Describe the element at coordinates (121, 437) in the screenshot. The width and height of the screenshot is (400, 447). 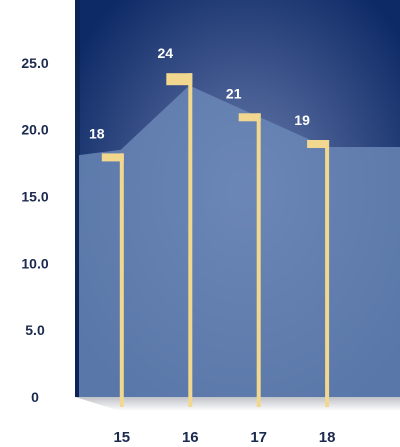
I see `x-tick-label: 15` at that location.